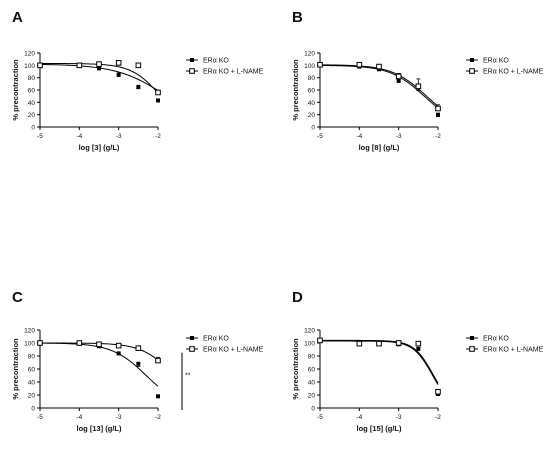  Describe the element at coordinates (99, 428) in the screenshot. I see `x-axis-label: log [13] (g/L)` at that location.